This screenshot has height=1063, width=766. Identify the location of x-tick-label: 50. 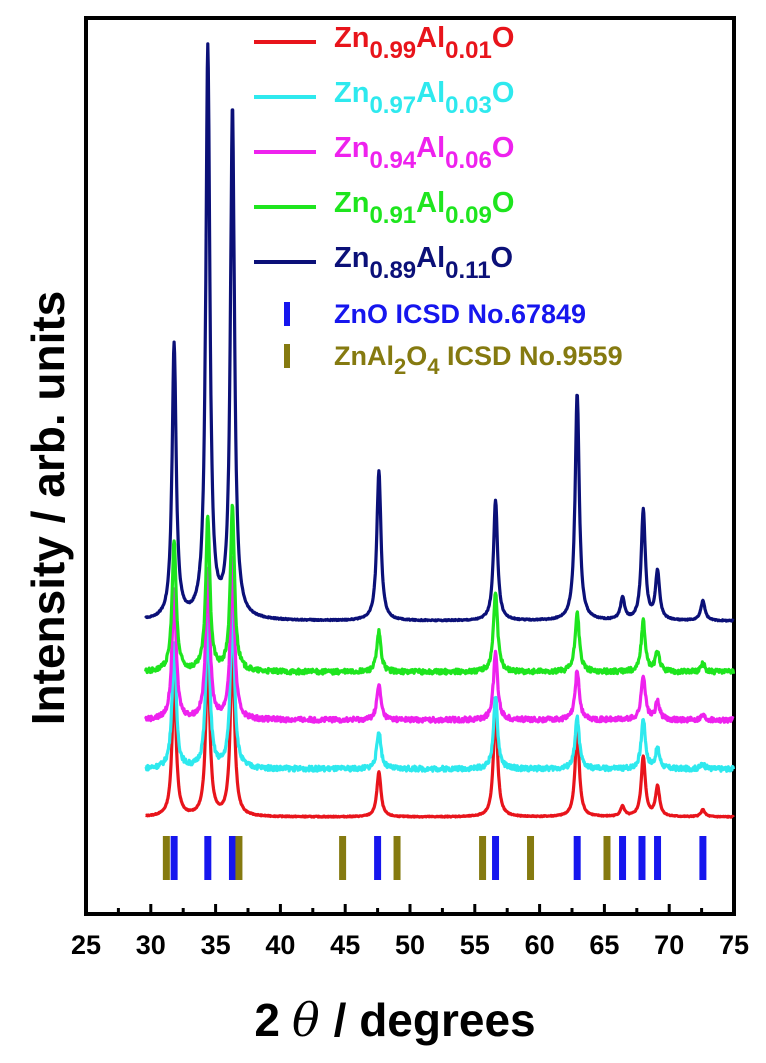
(410, 945).